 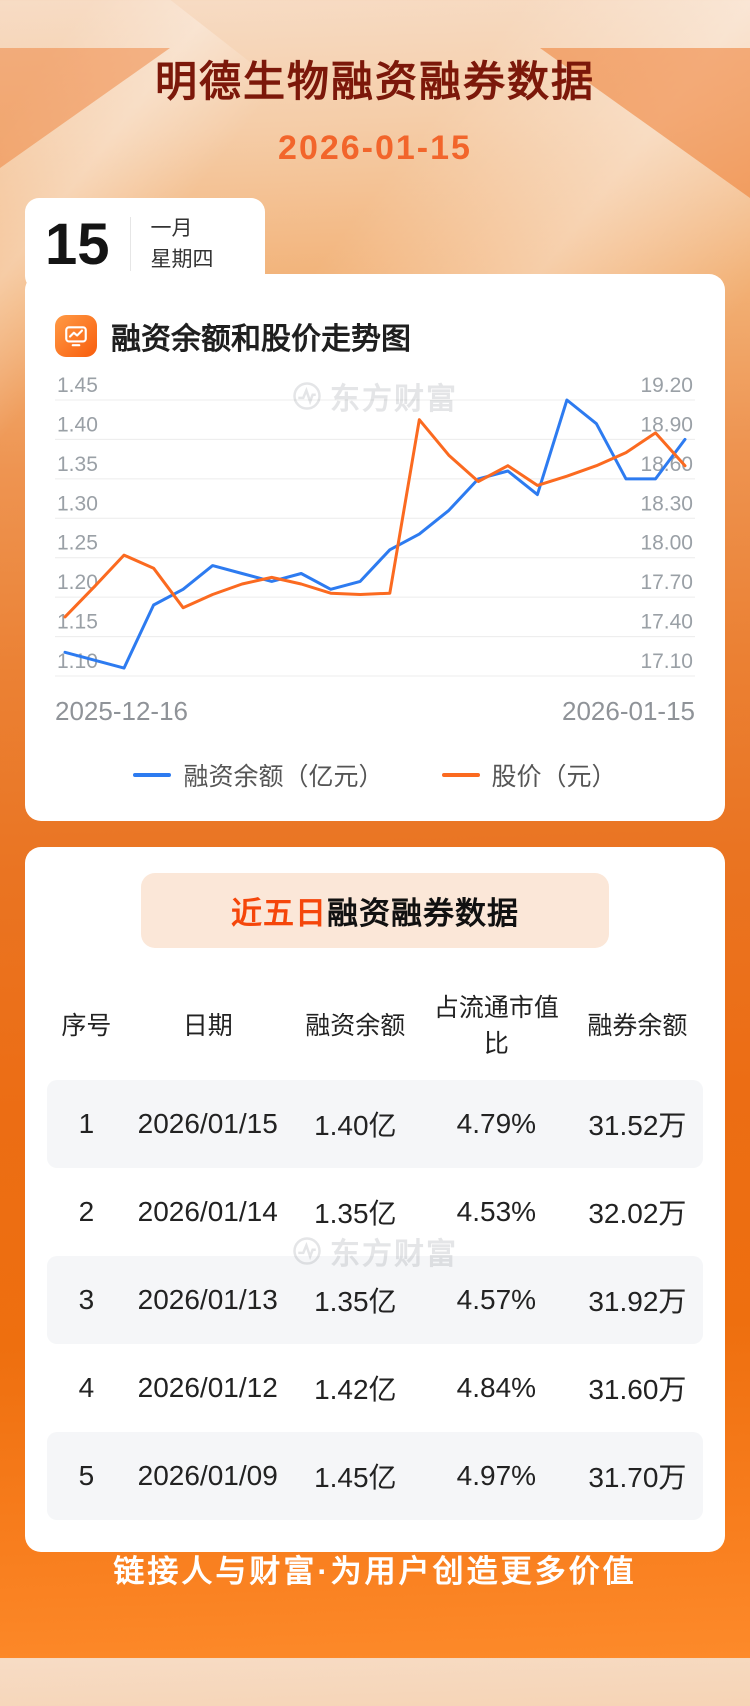 What do you see at coordinates (207, 1299) in the screenshot?
I see `table-cell: 2026/01/13` at bounding box center [207, 1299].